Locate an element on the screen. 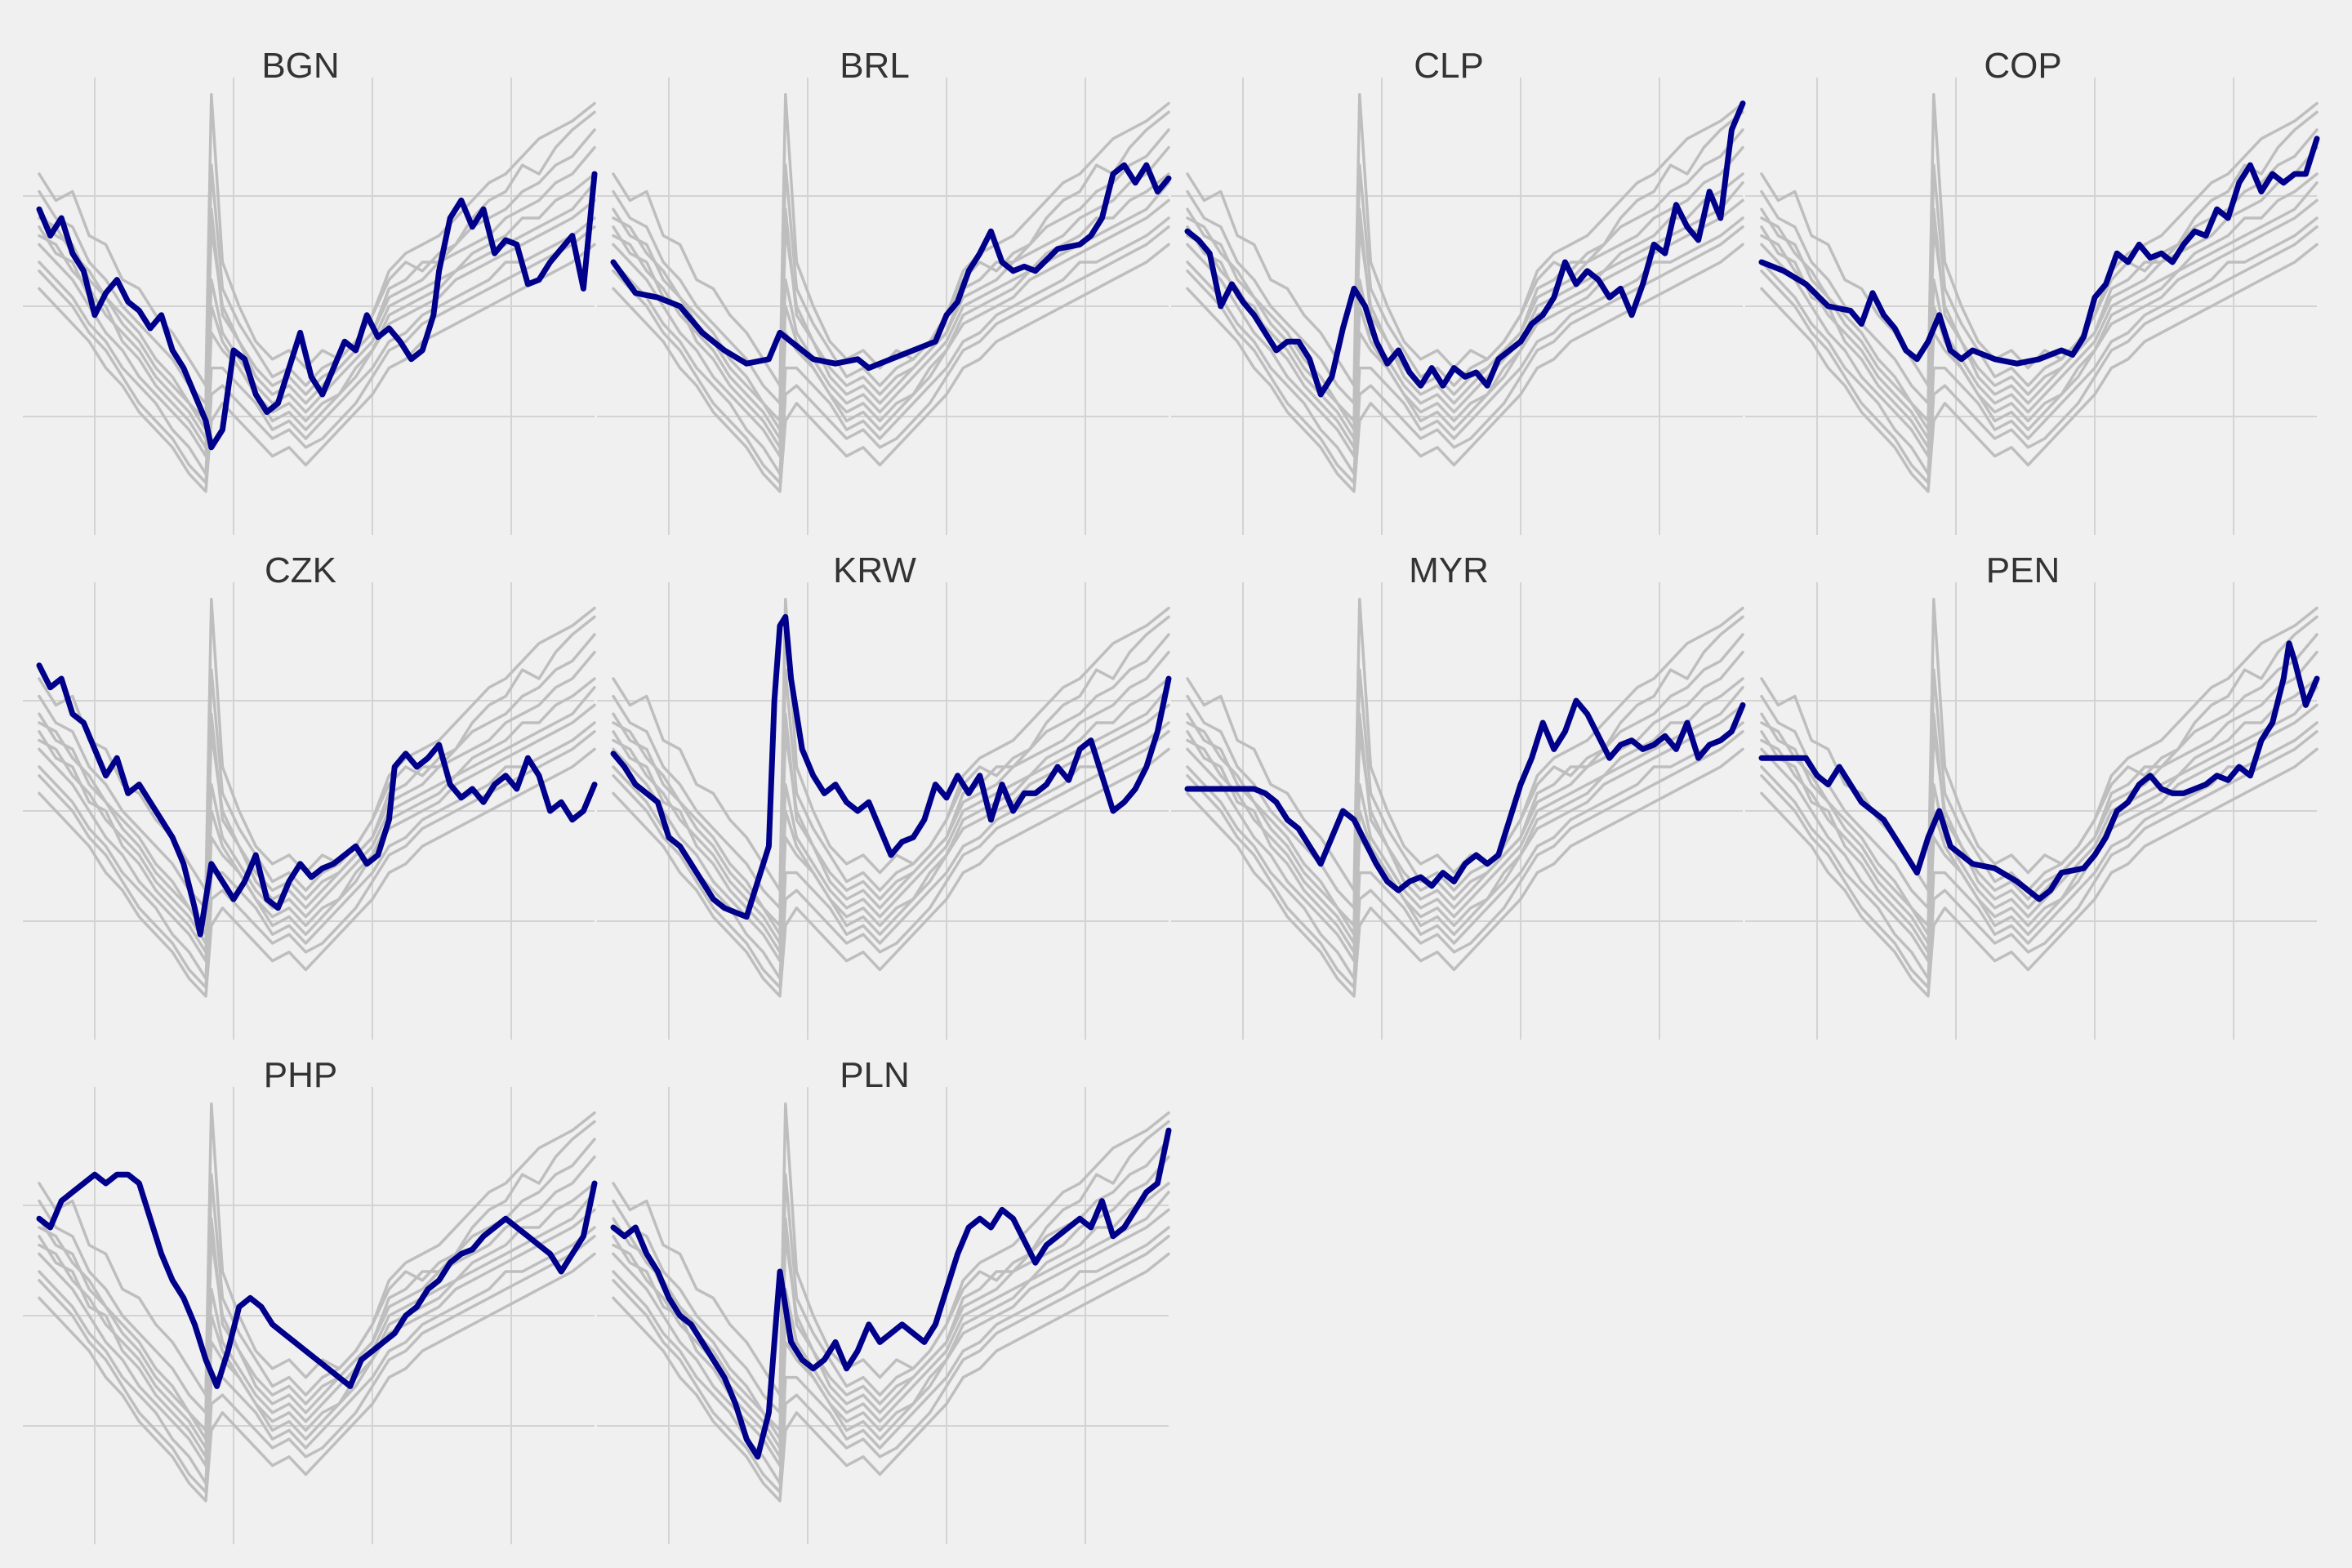 The width and height of the screenshot is (2352, 1568). highlight-series-line-pen is located at coordinates (2039, 771).